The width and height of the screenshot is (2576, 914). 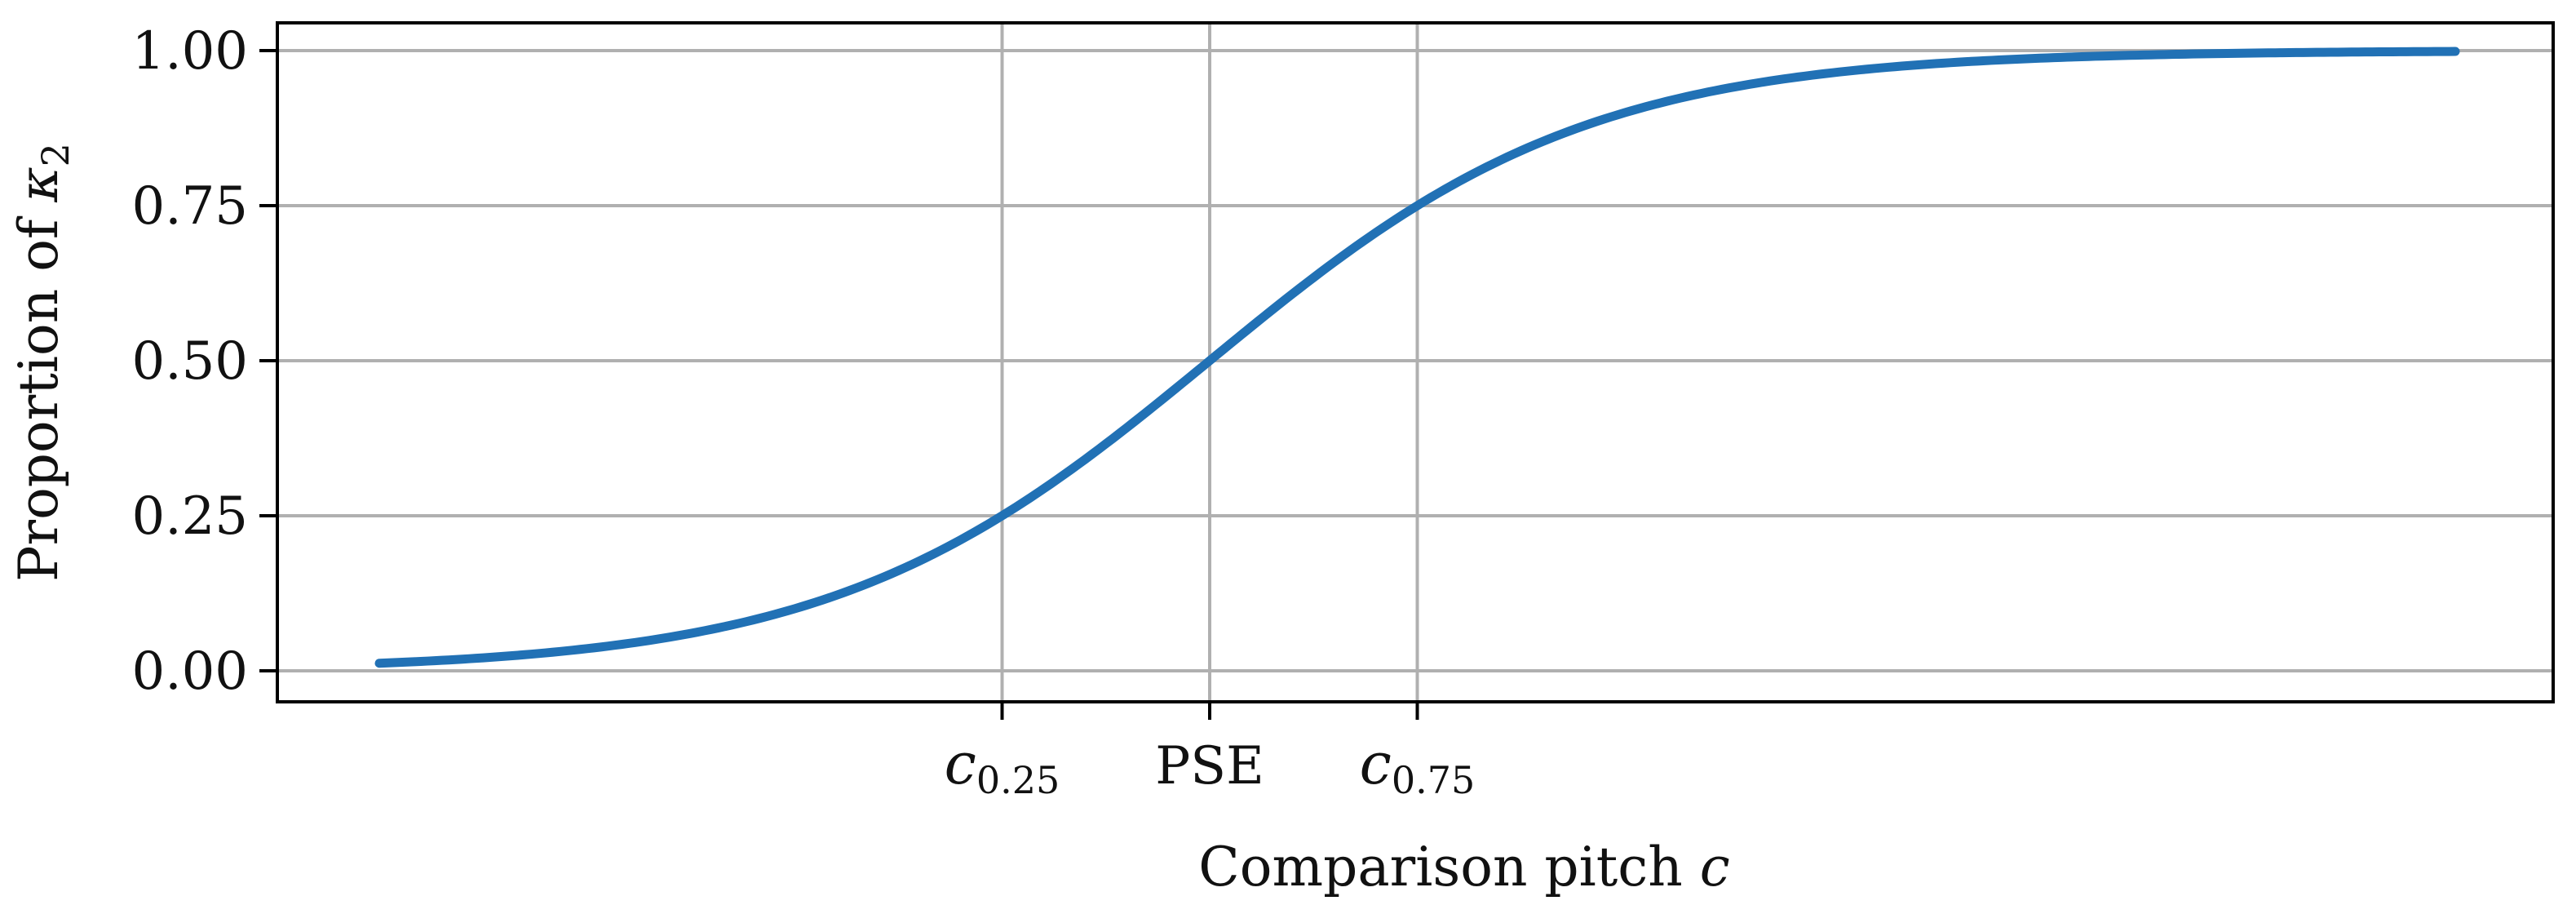 What do you see at coordinates (1002, 766) in the screenshot?
I see `x-tick-label: c0.25` at bounding box center [1002, 766].